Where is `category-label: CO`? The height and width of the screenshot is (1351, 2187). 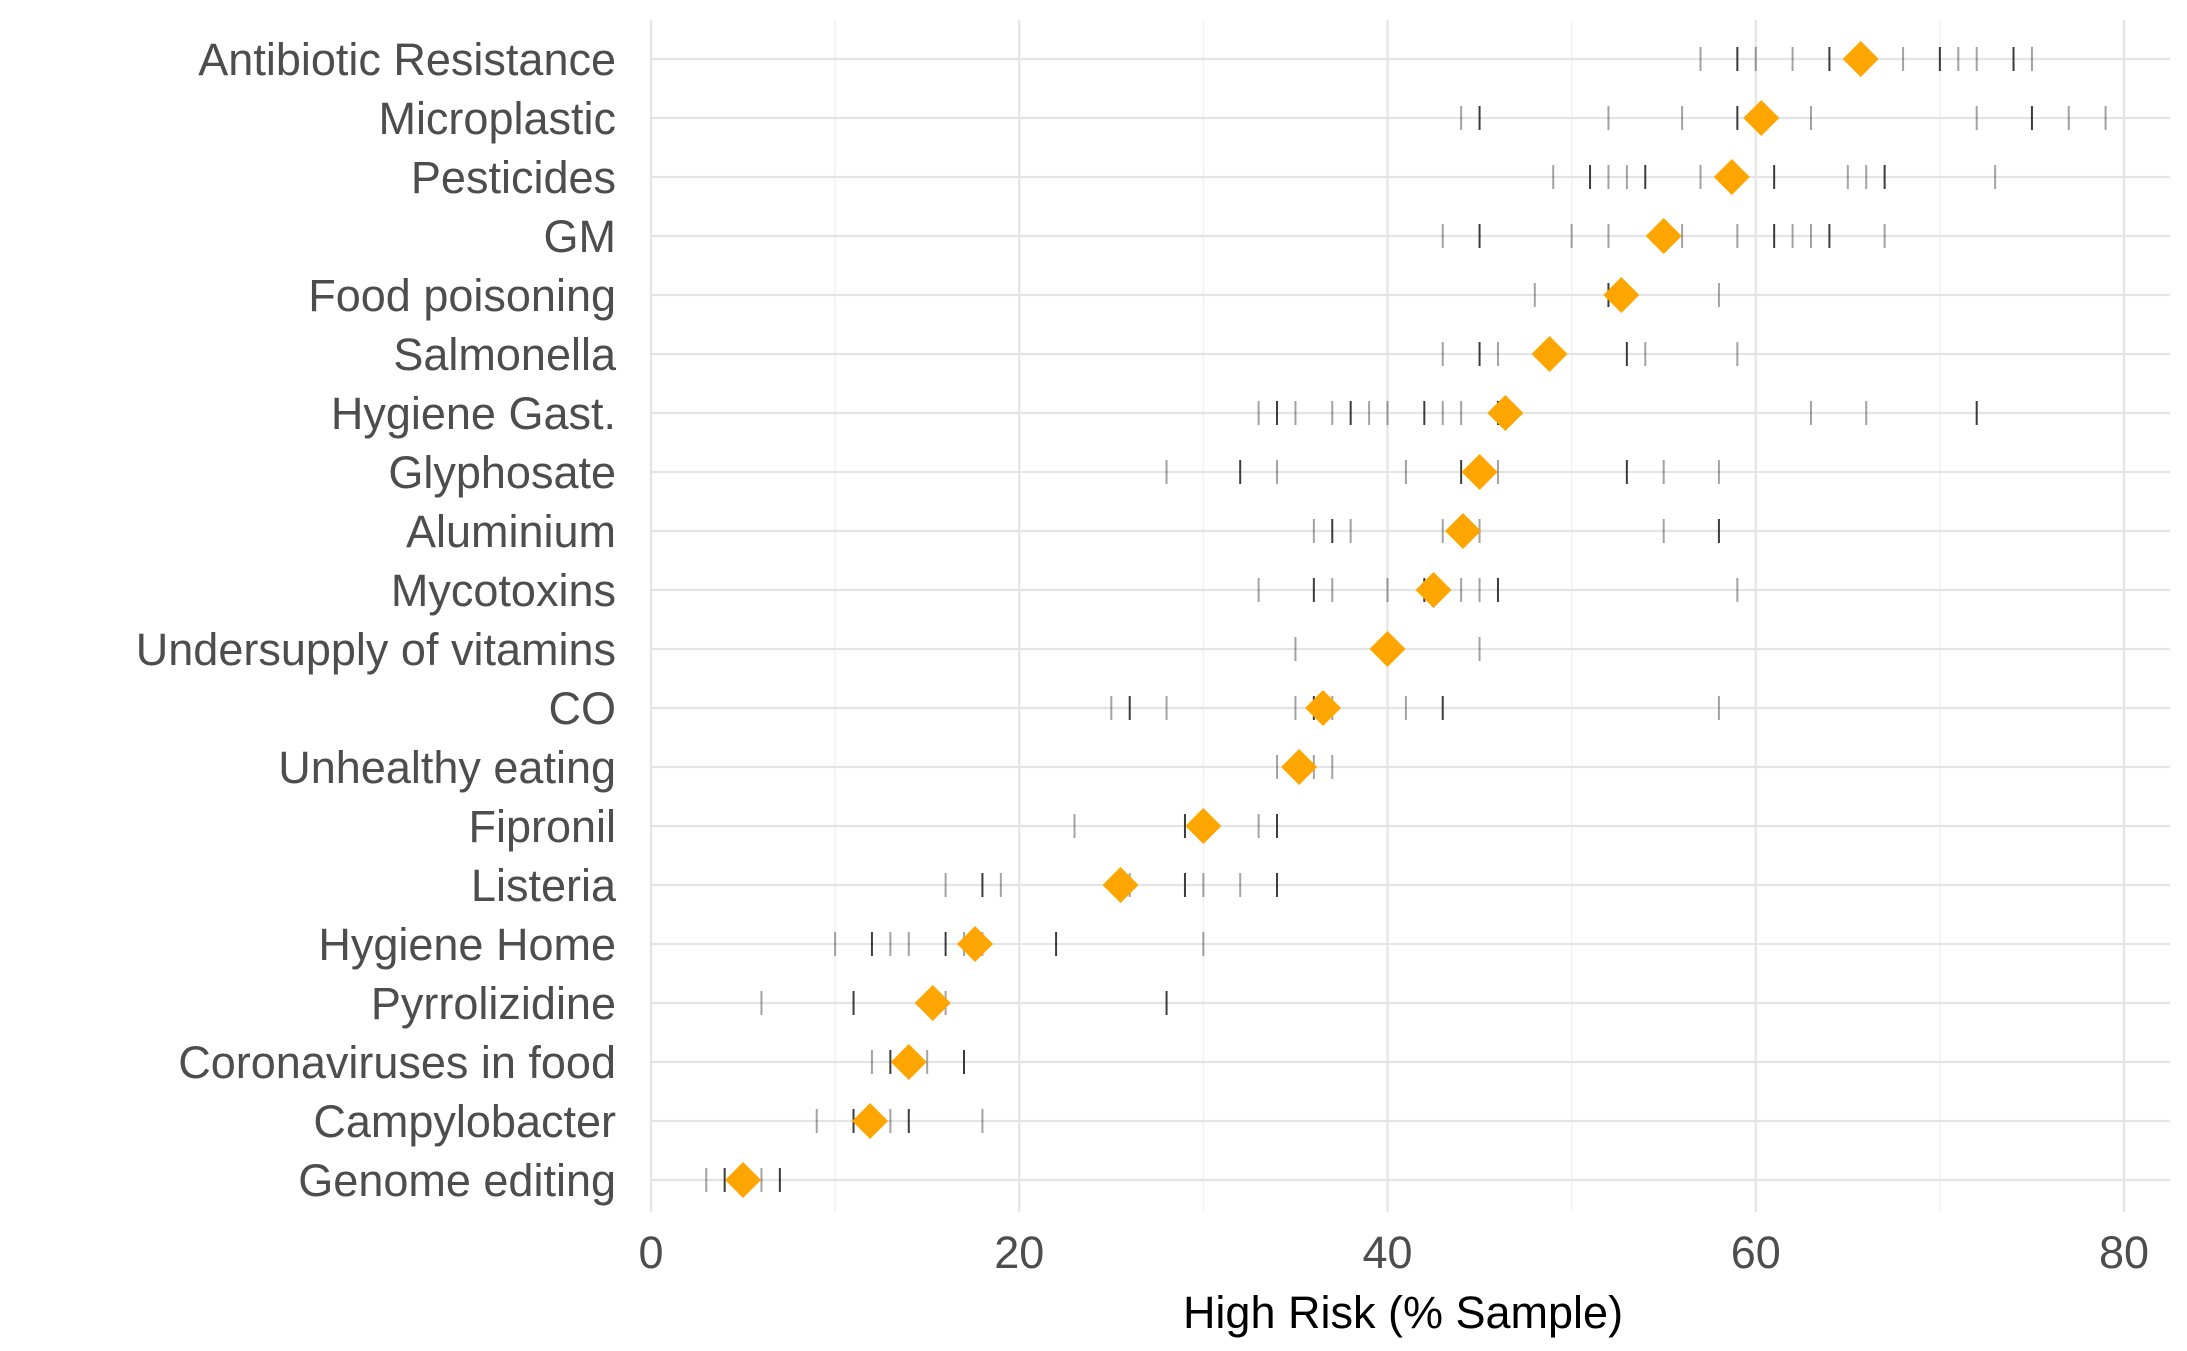 category-label: CO is located at coordinates (583, 708).